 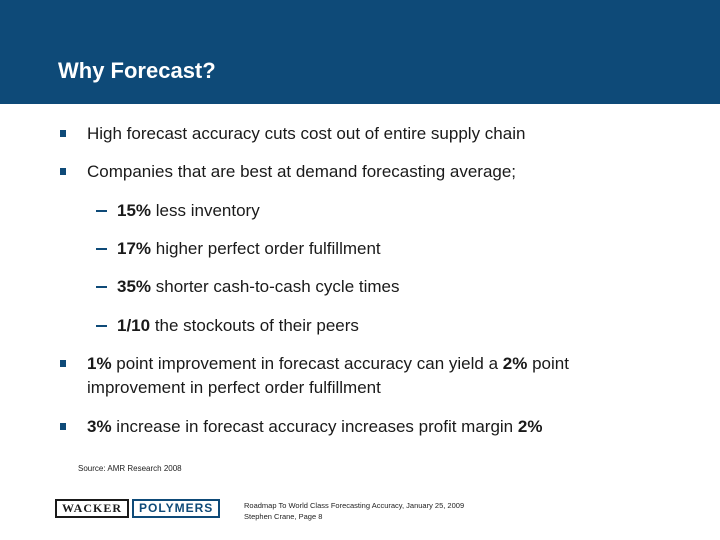 What do you see at coordinates (92, 508) in the screenshot?
I see `logo-wacker: WACKER` at bounding box center [92, 508].